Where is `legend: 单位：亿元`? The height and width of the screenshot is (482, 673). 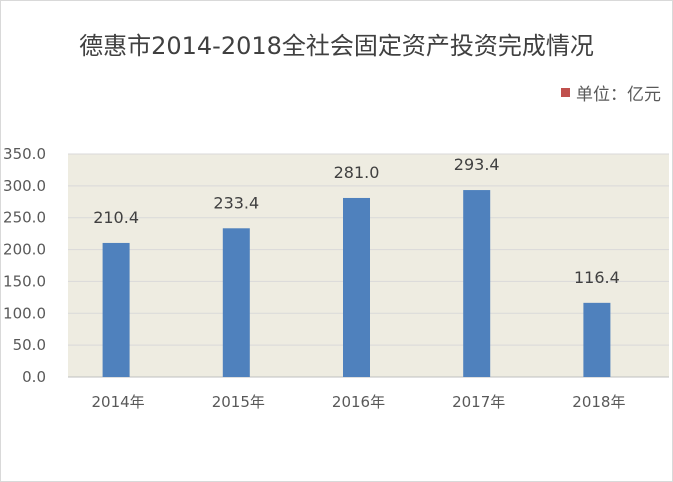 legend: 单位：亿元 is located at coordinates (611, 92).